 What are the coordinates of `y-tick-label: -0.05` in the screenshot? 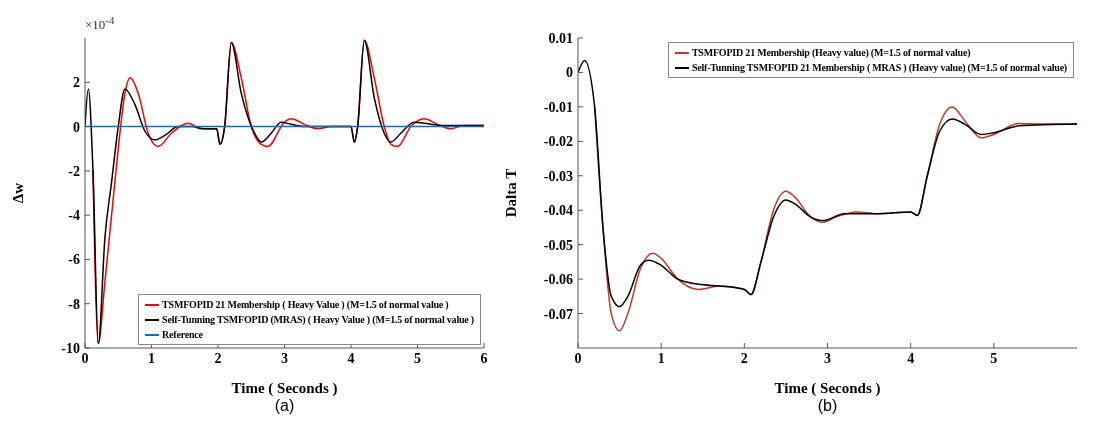 It's located at (558, 245).